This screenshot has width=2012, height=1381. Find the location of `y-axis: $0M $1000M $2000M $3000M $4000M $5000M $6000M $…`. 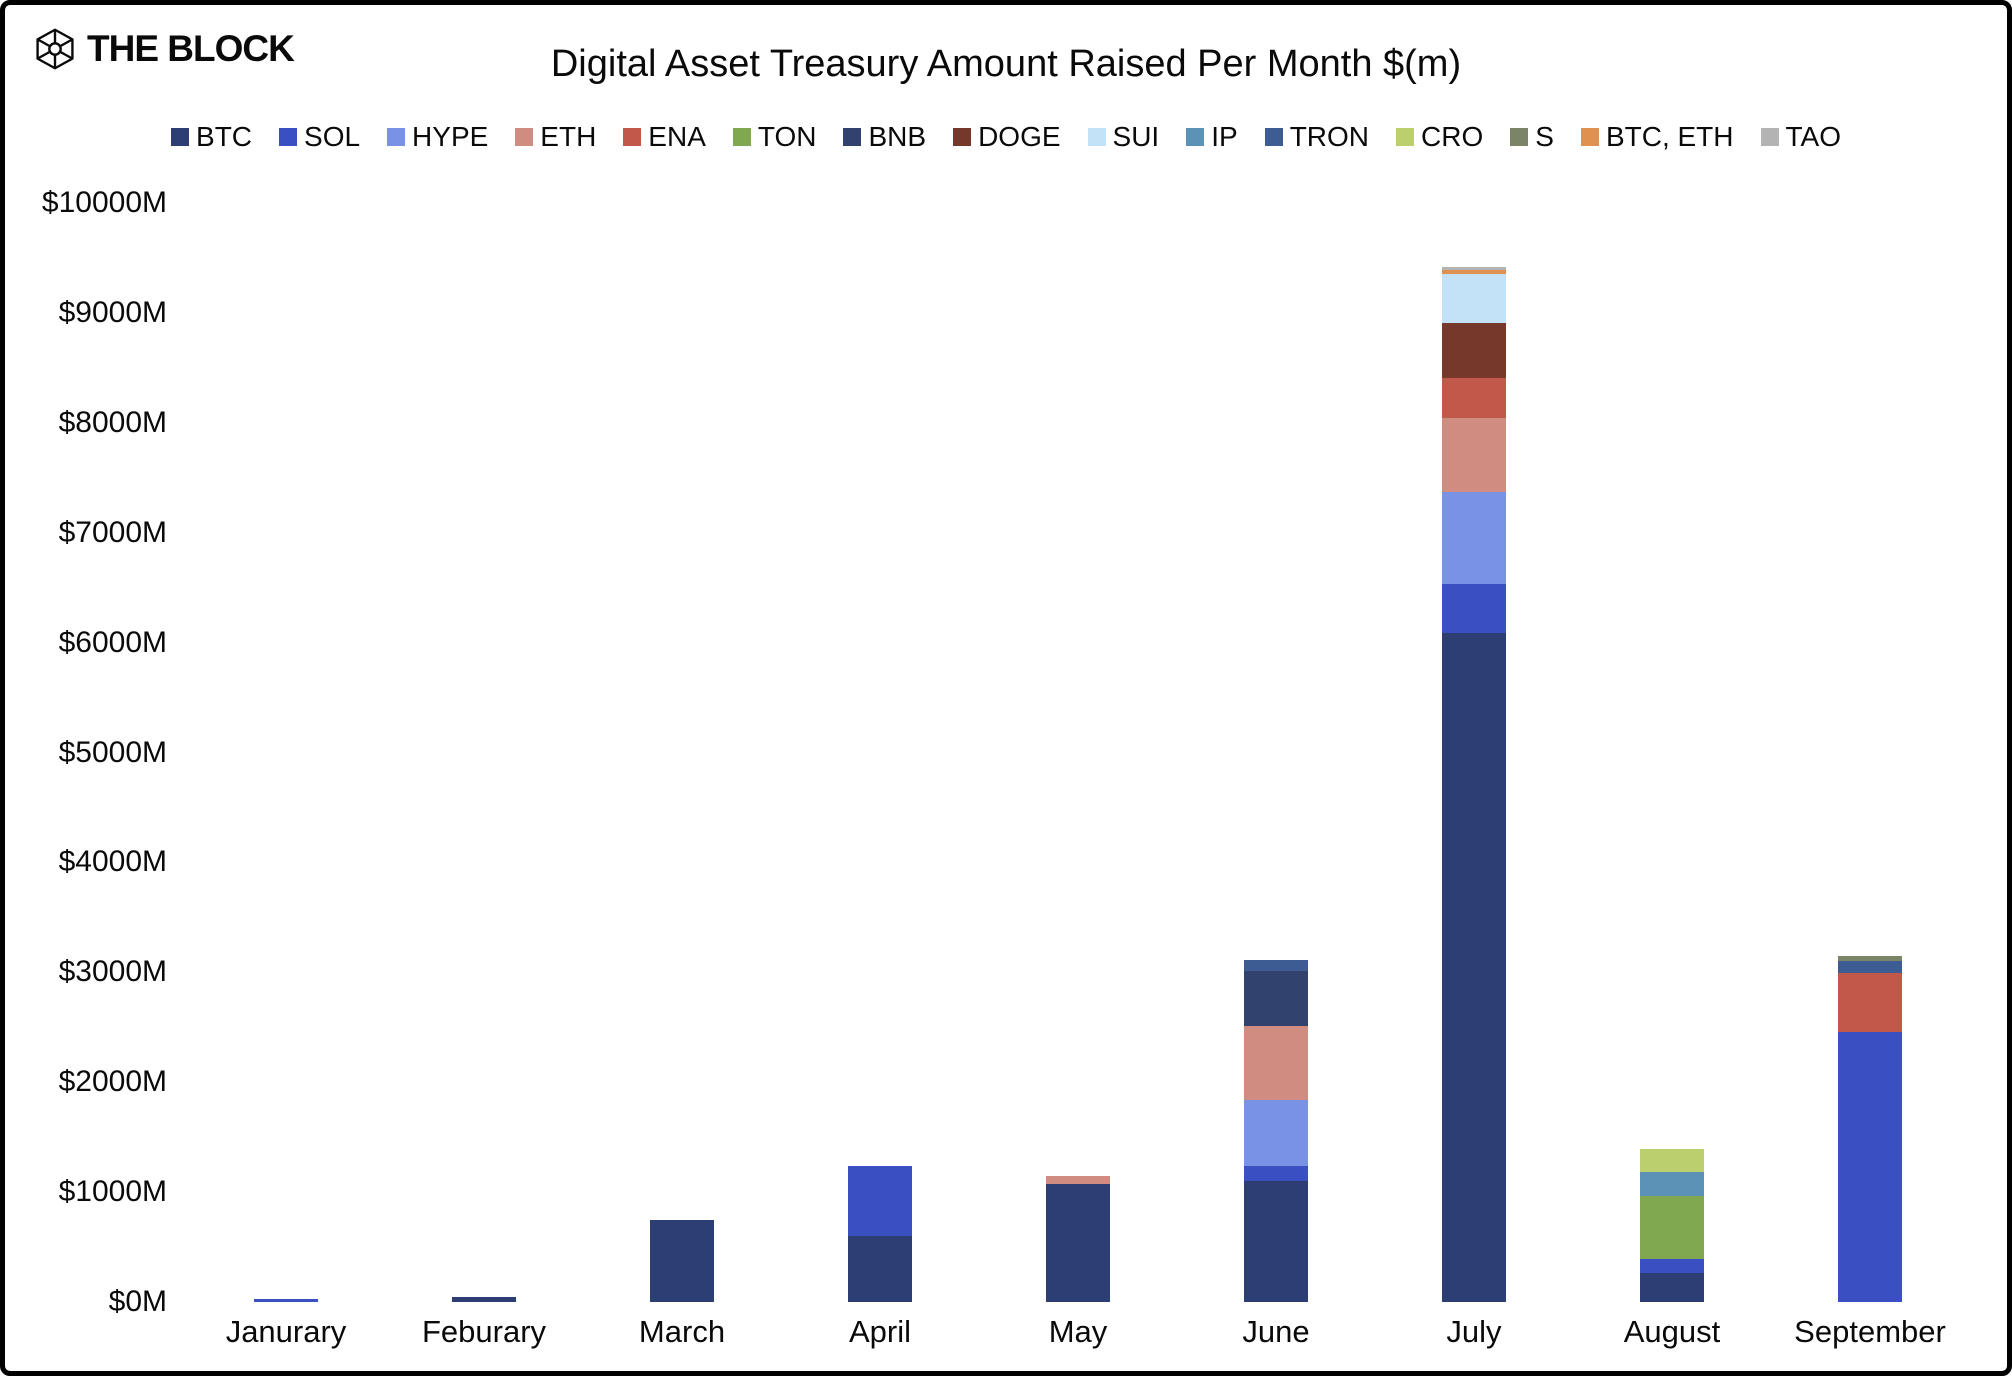

y-axis: $0M $1000M $2000M $3000M $4000M $5000M $6000M $… is located at coordinates (86, 693).